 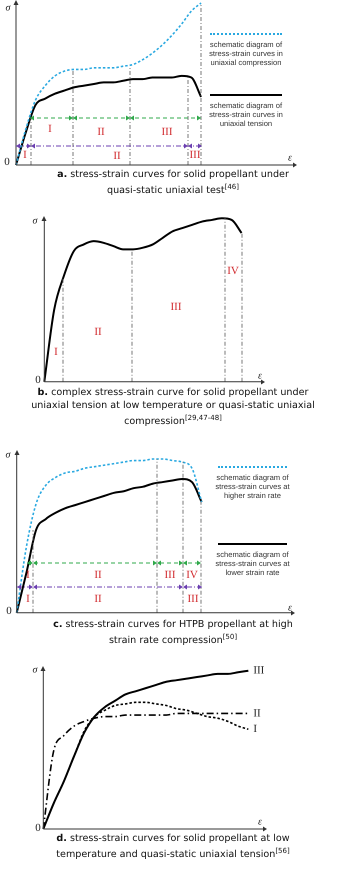 What do you see at coordinates (259, 670) in the screenshot?
I see `series-label: III` at bounding box center [259, 670].